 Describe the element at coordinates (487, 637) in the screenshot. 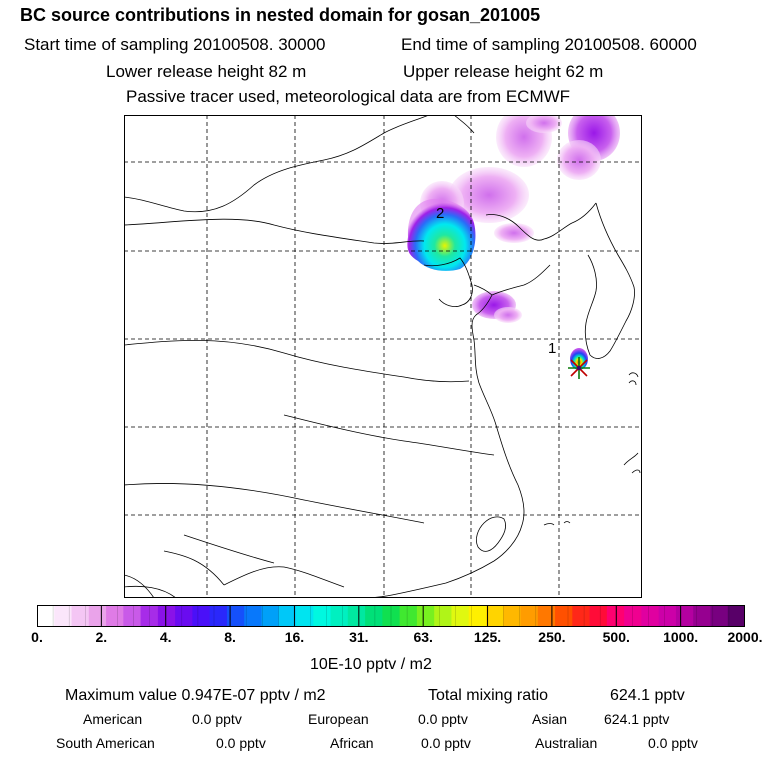

I see `colorbar-tick-label: 125.` at that location.